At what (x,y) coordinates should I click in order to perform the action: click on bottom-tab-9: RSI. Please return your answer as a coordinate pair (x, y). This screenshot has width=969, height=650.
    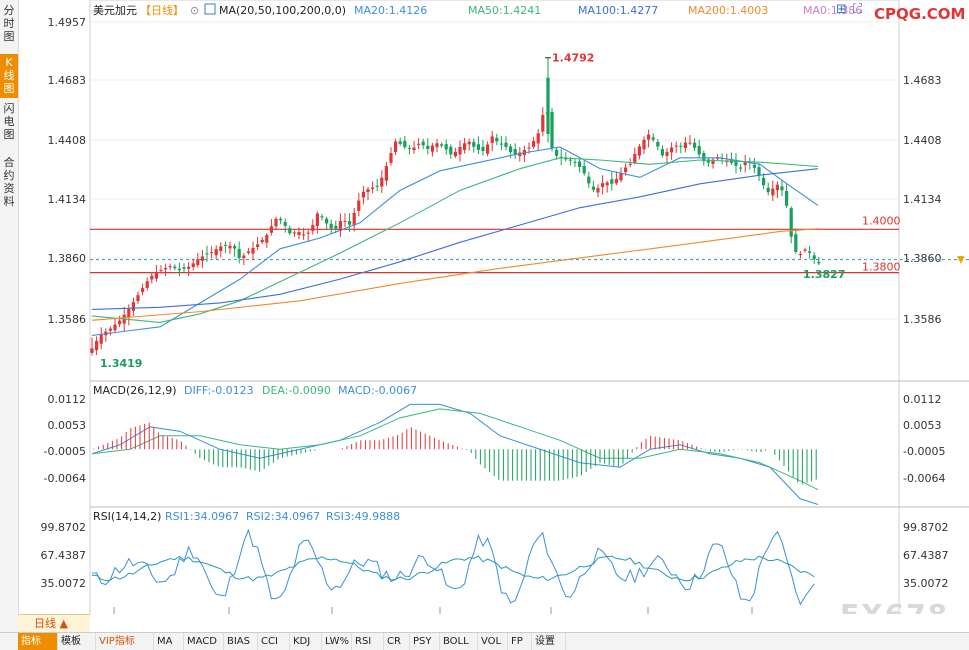
    Looking at the image, I should click on (368, 641).